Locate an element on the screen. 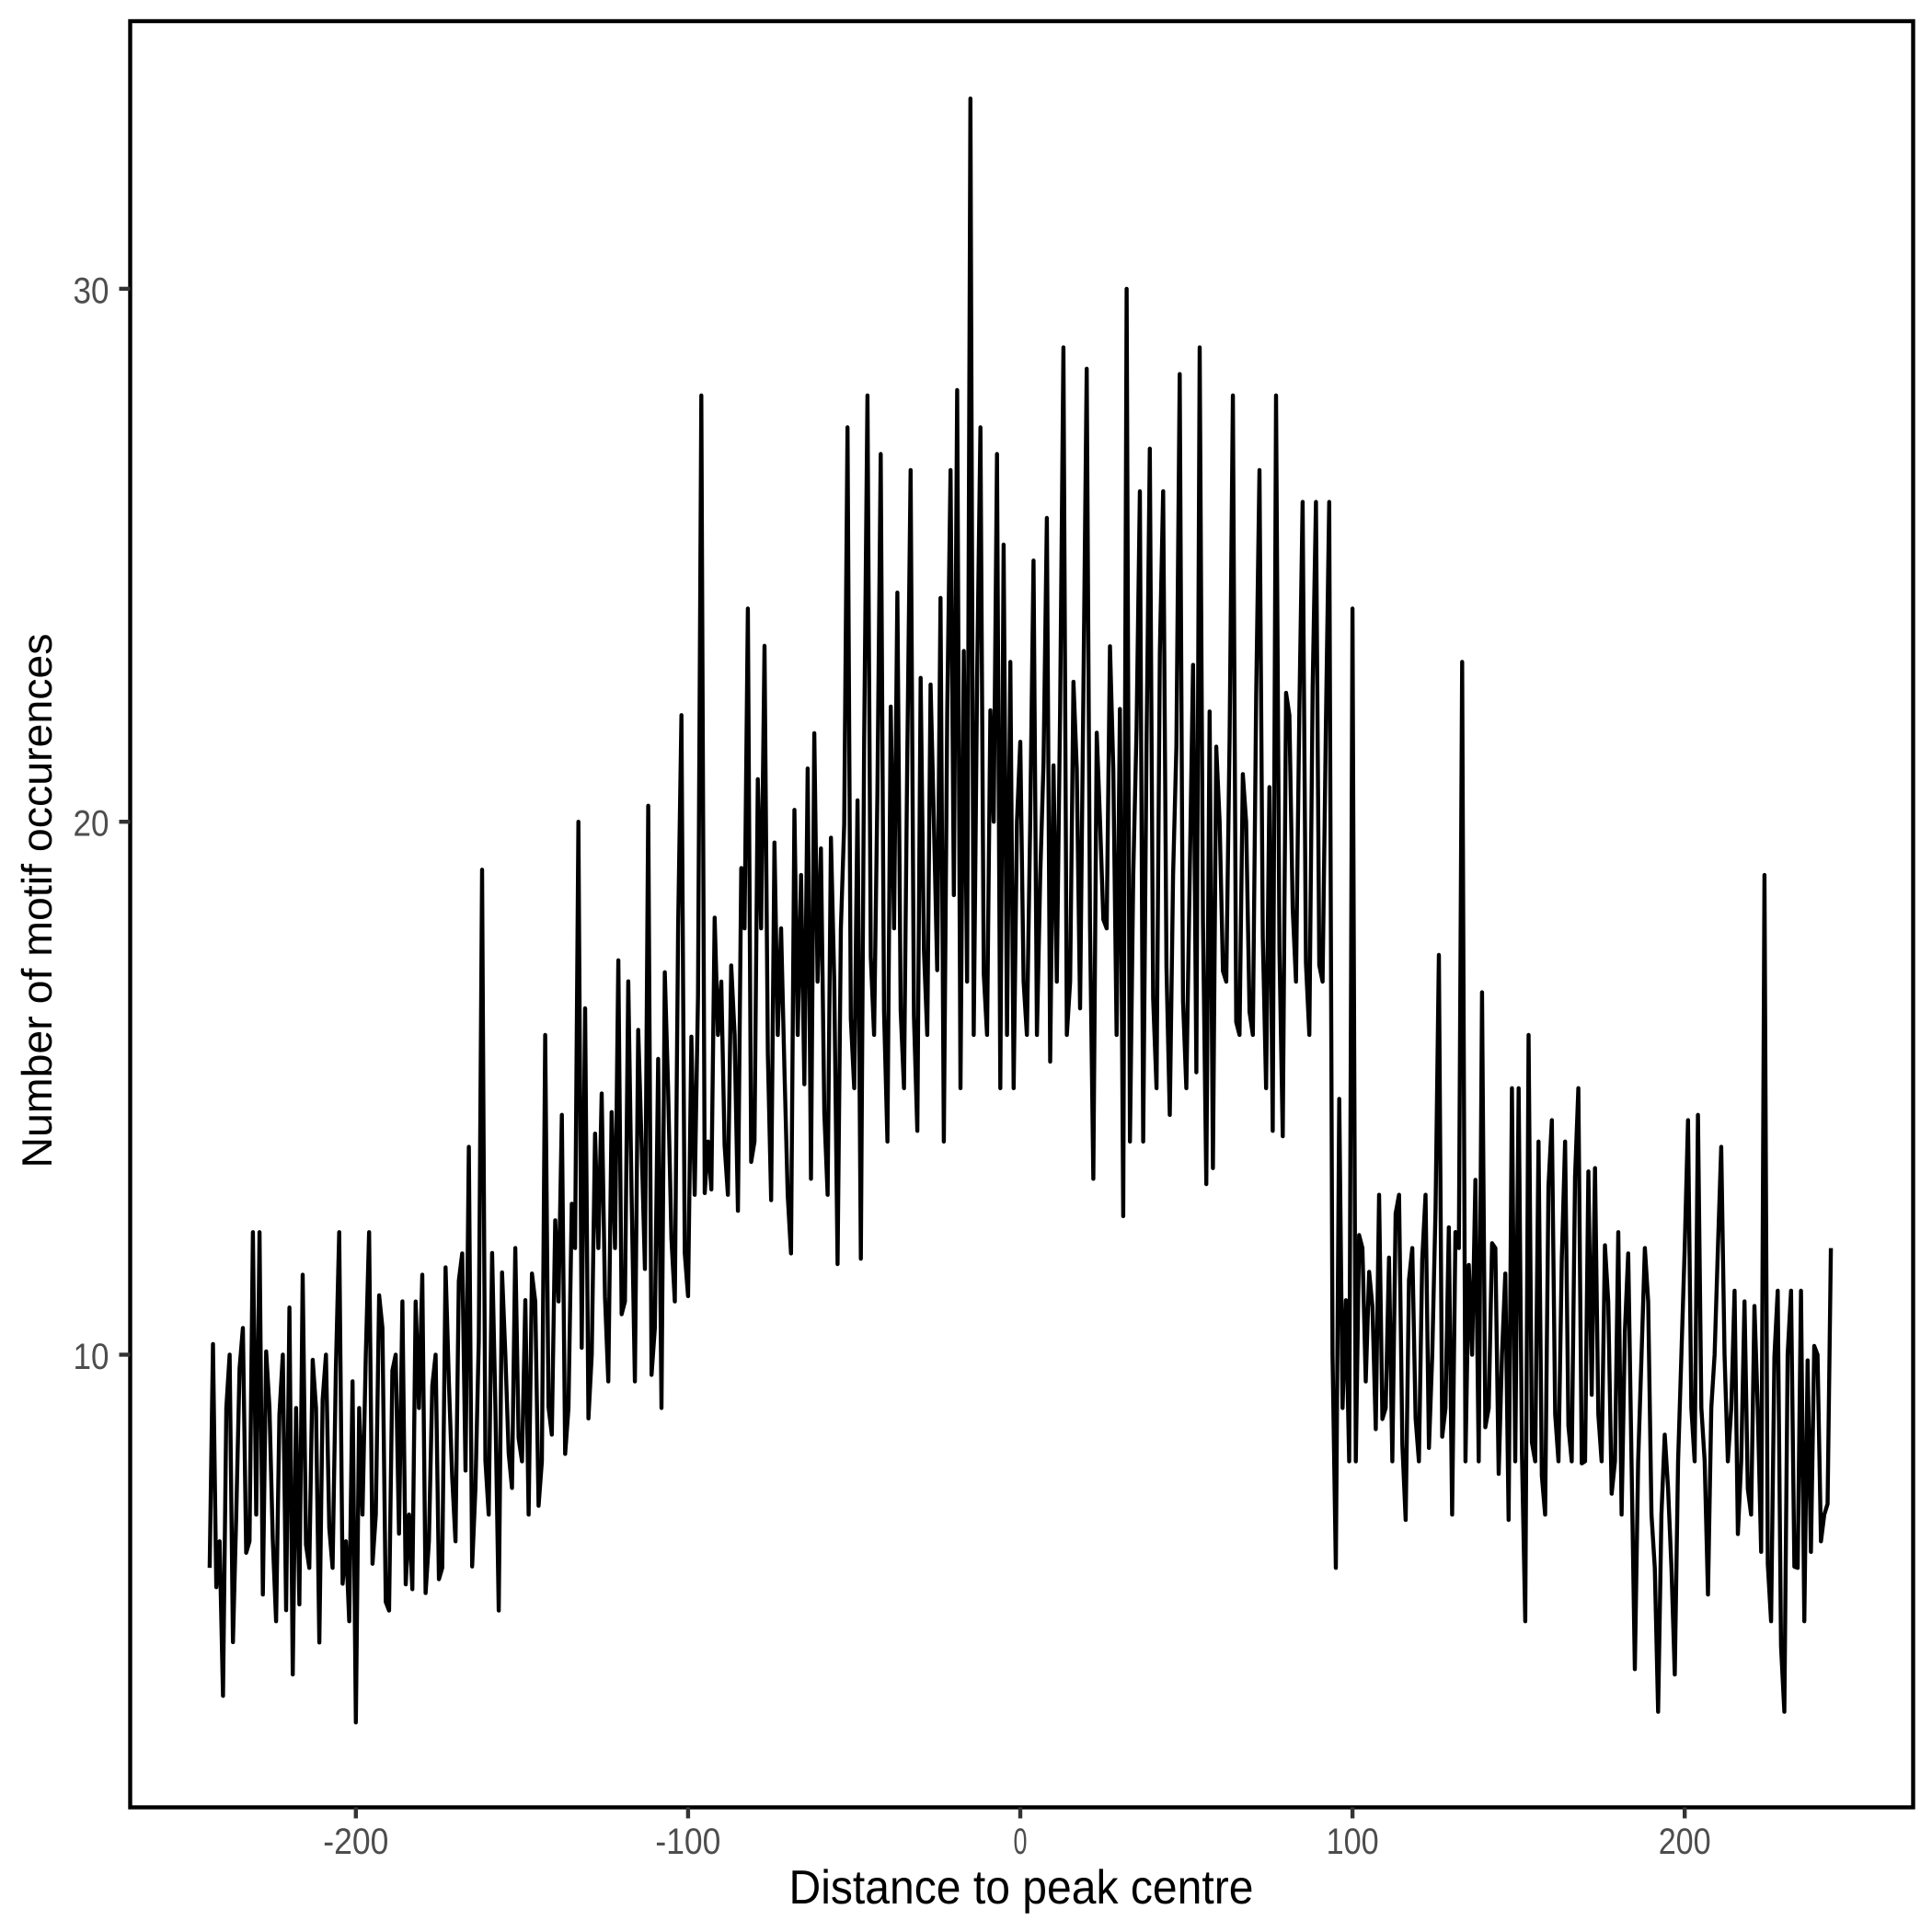 The height and width of the screenshot is (1932, 1932). svg-text: 20 is located at coordinates (91, 824).